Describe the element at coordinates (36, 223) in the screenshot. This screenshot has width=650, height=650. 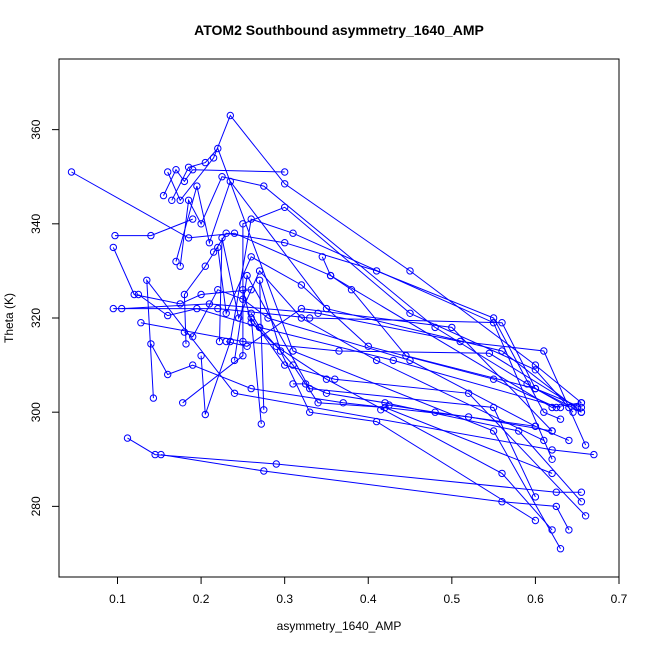
I see `y-tick-label: 340` at that location.